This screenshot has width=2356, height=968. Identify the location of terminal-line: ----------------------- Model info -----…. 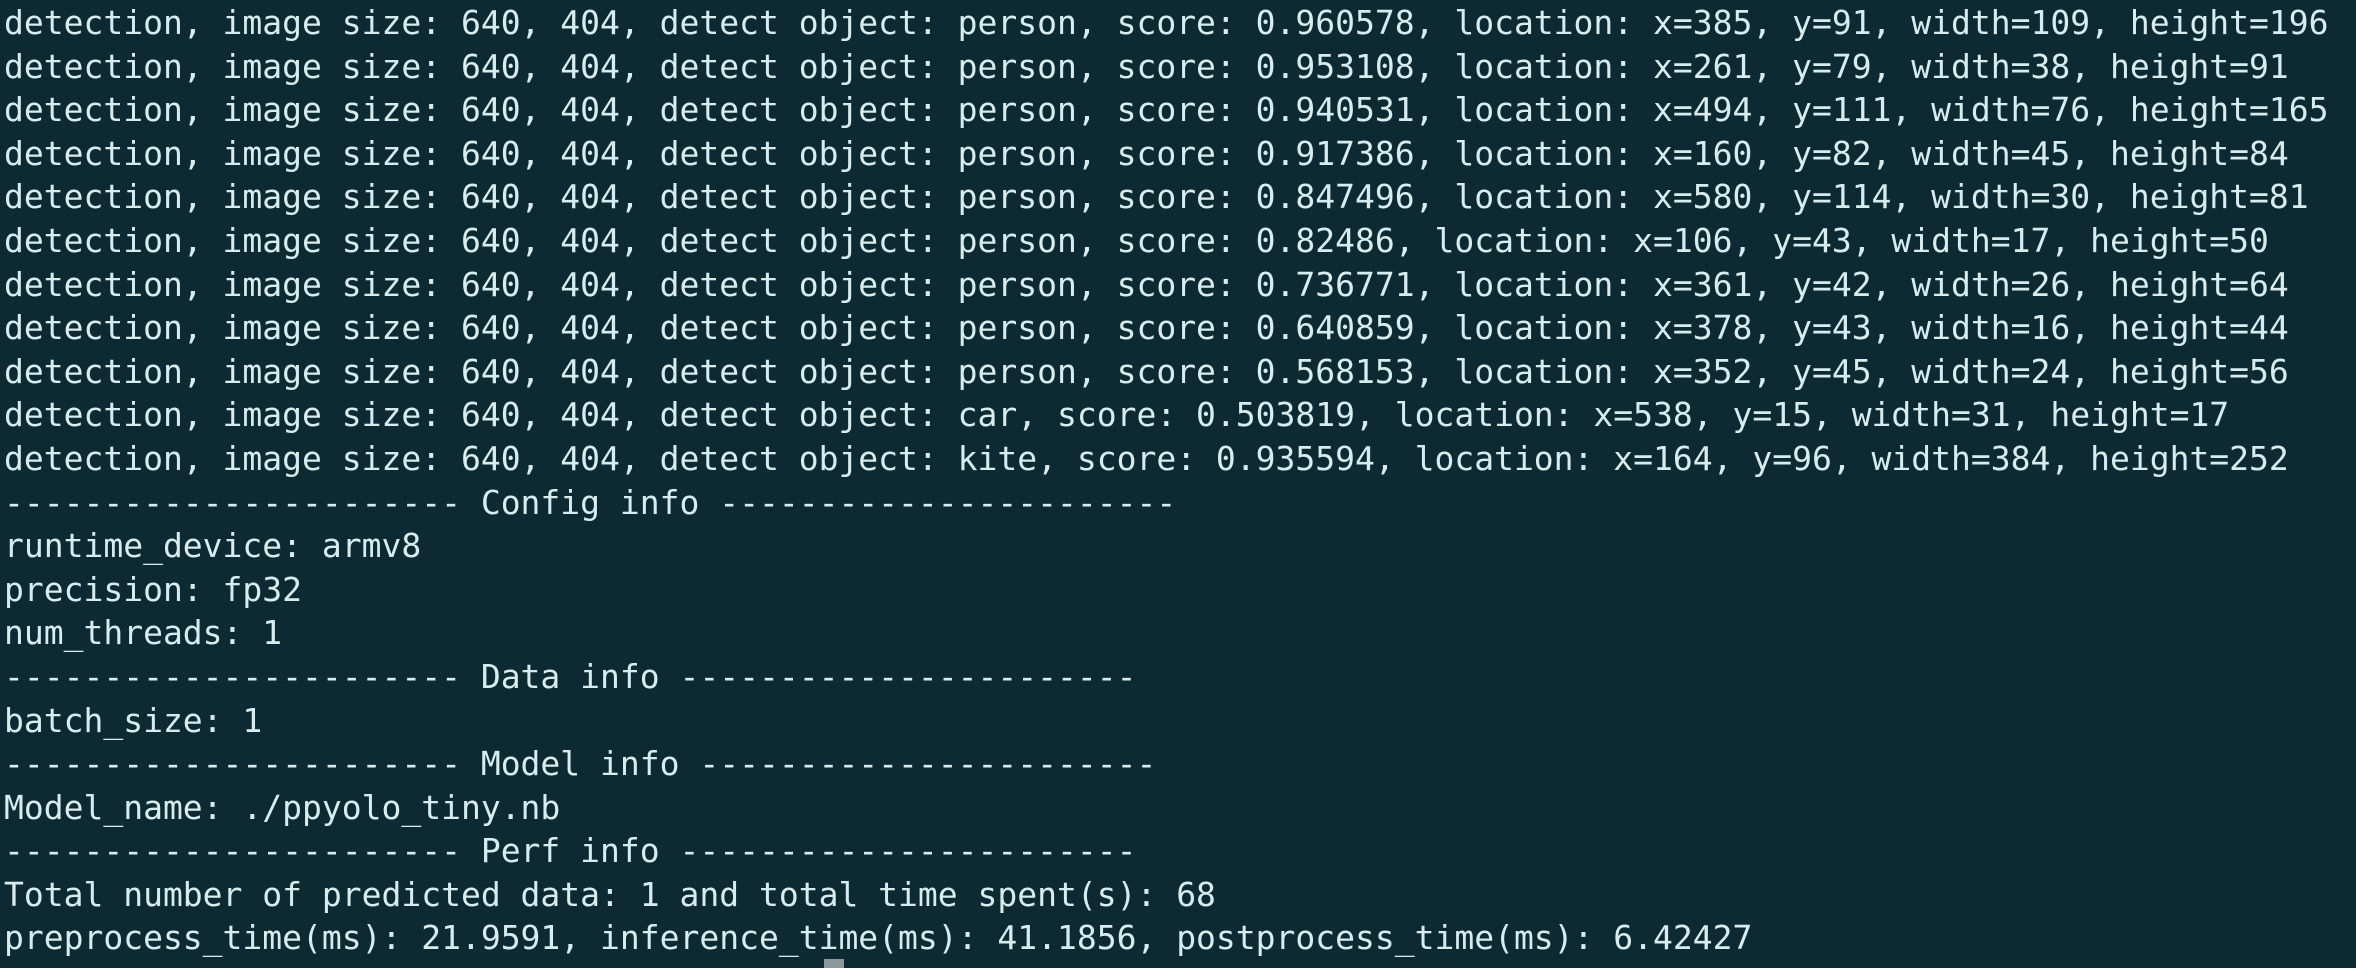
(580, 764).